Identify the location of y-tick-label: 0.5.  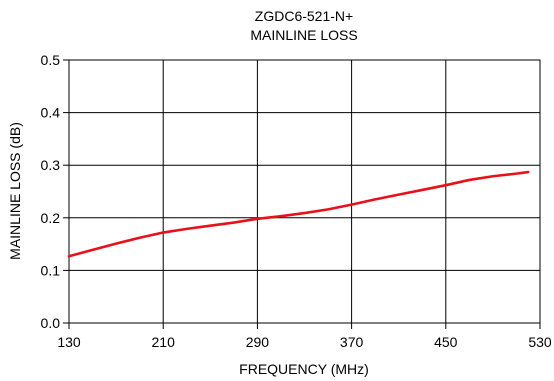
(51, 60).